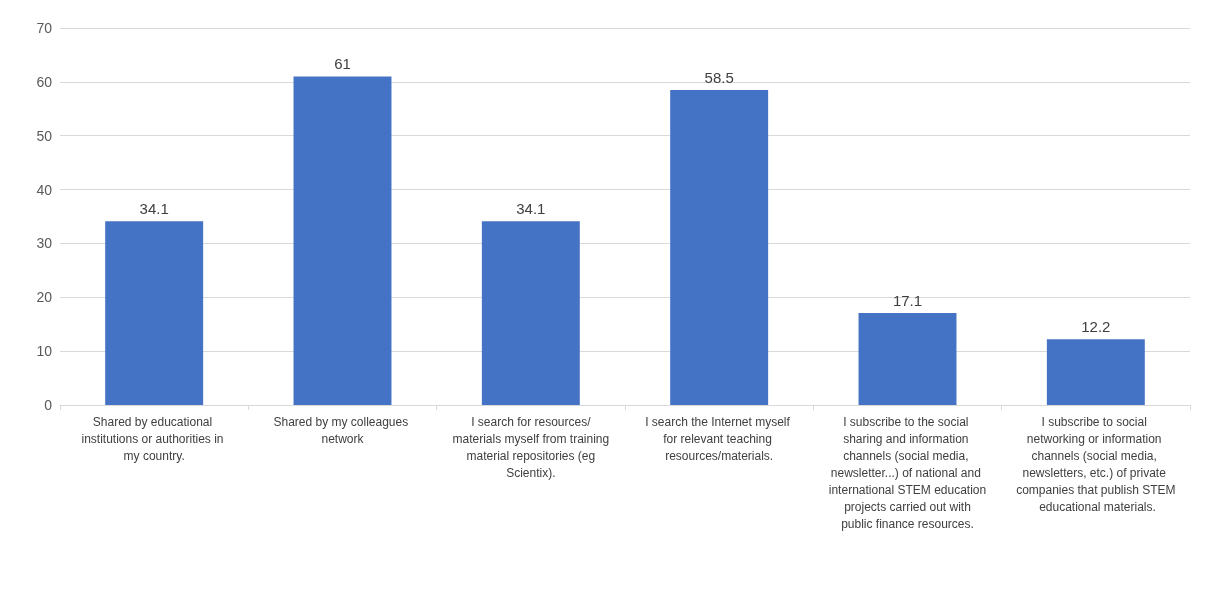 The width and height of the screenshot is (1208, 616). What do you see at coordinates (719, 438) in the screenshot?
I see `x-tick-label: I search the Internet myself for relevant teaching resources/materials.` at bounding box center [719, 438].